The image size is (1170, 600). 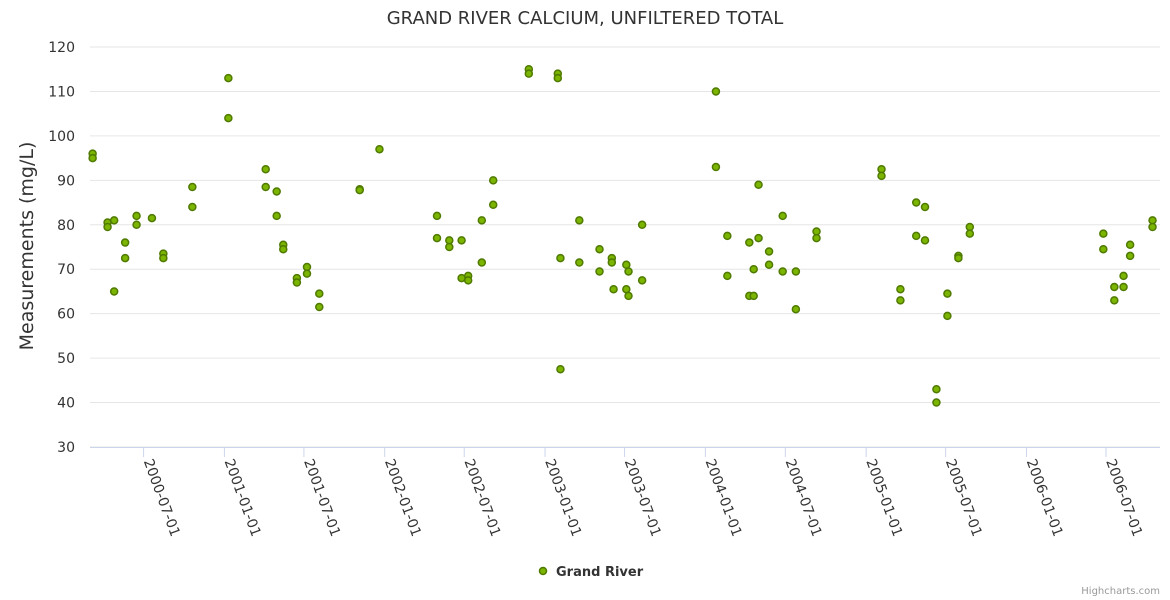 What do you see at coordinates (543, 571) in the screenshot?
I see `legend-marker-grand-river` at bounding box center [543, 571].